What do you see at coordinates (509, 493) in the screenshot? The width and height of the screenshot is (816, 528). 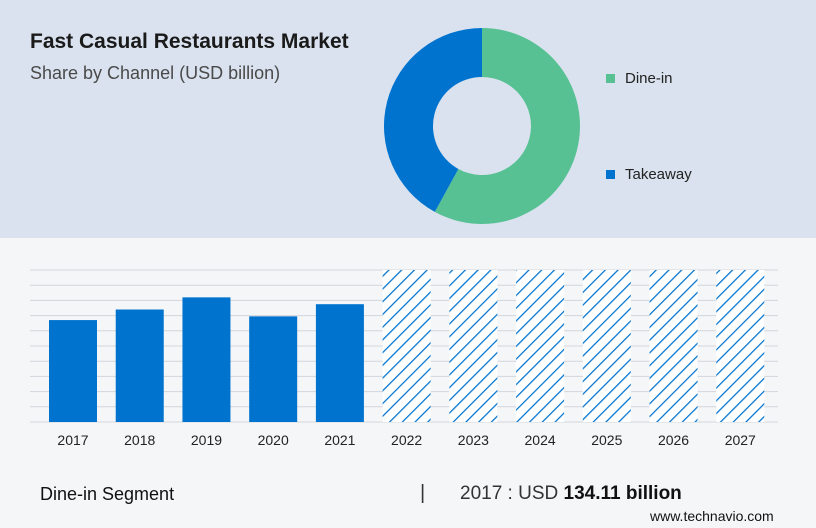 I see `segment-year-label: 2017 : USD` at bounding box center [509, 493].